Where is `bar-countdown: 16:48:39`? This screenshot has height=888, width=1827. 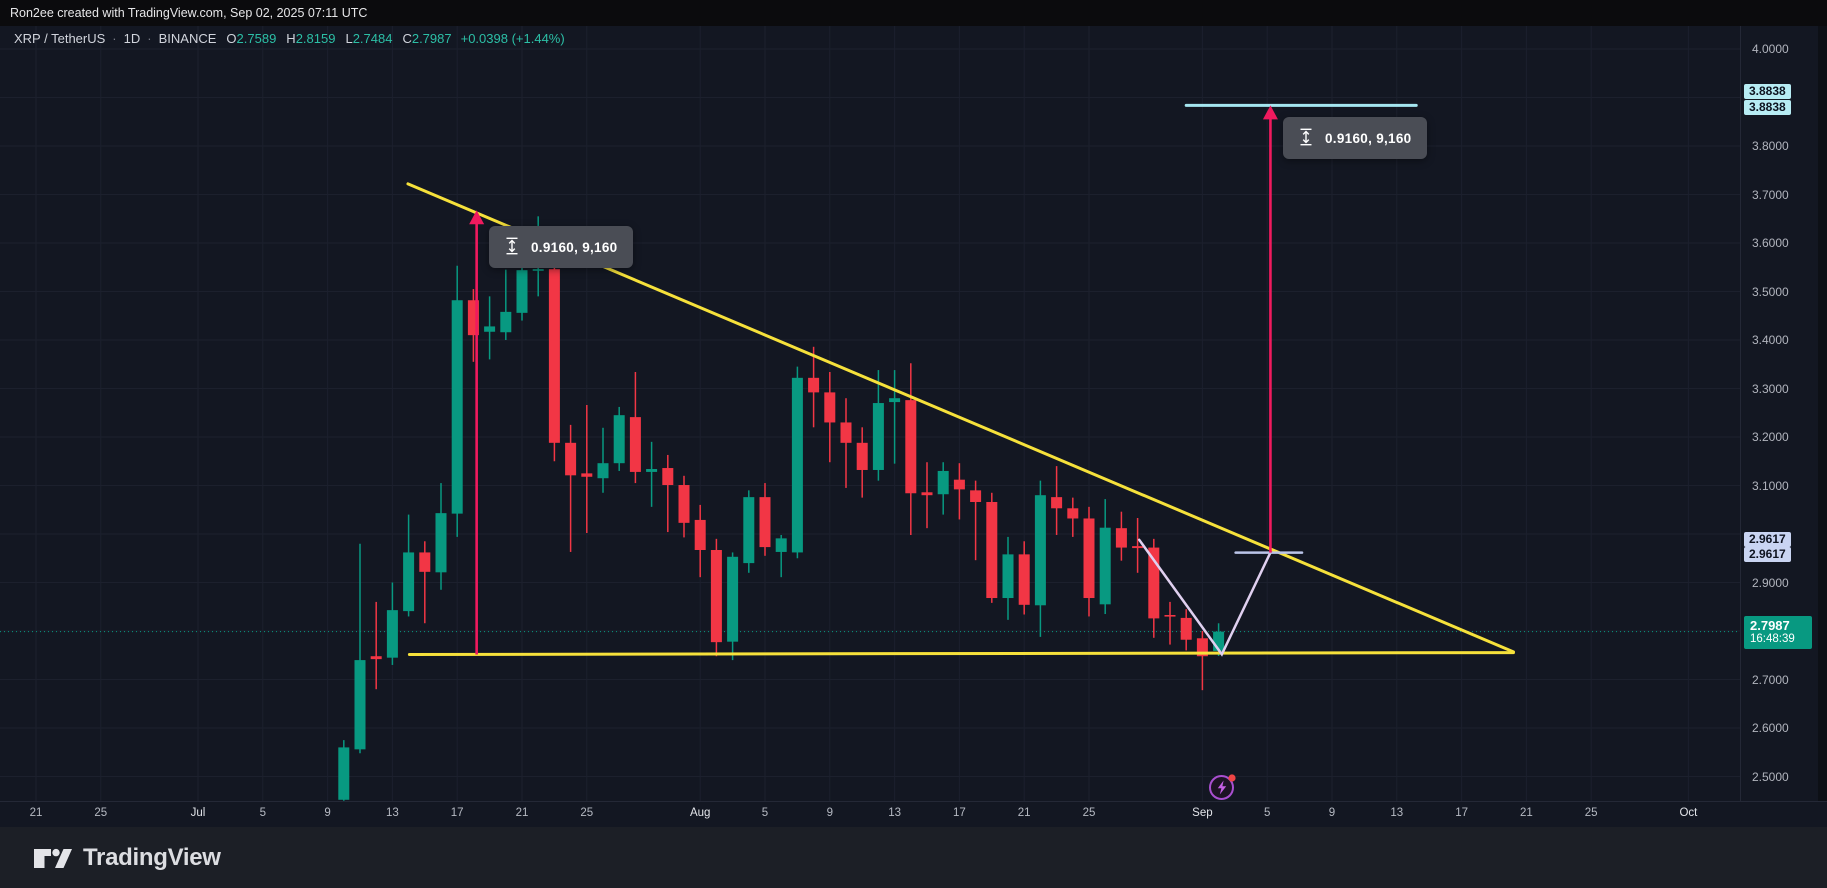 bar-countdown: 16:48:39 is located at coordinates (1772, 638).